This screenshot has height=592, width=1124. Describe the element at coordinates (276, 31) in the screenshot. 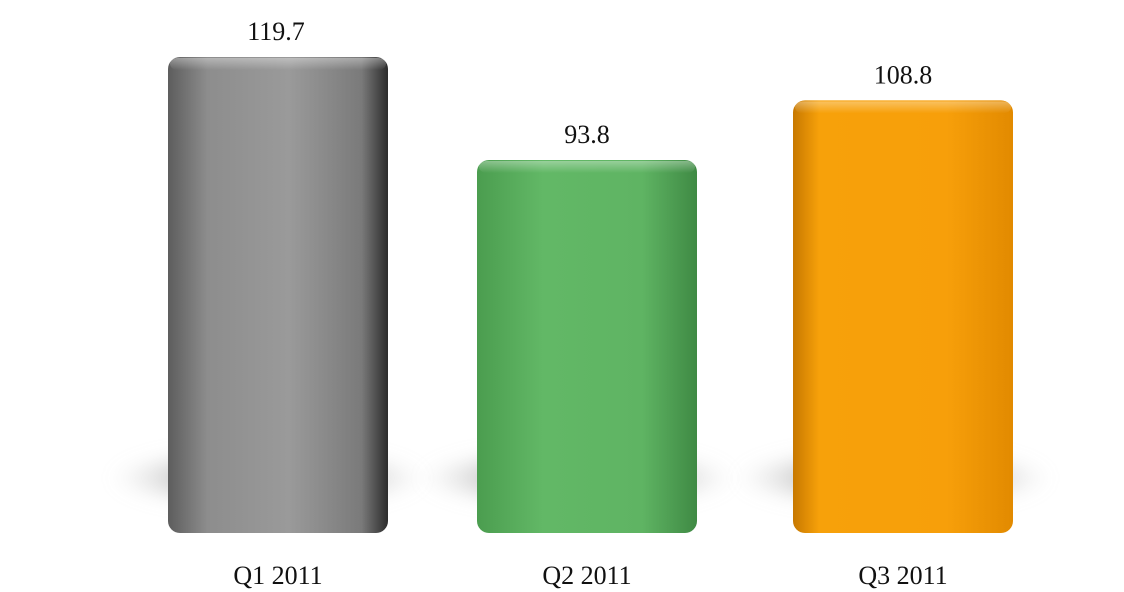

I see `value-label-1: 119.7` at that location.